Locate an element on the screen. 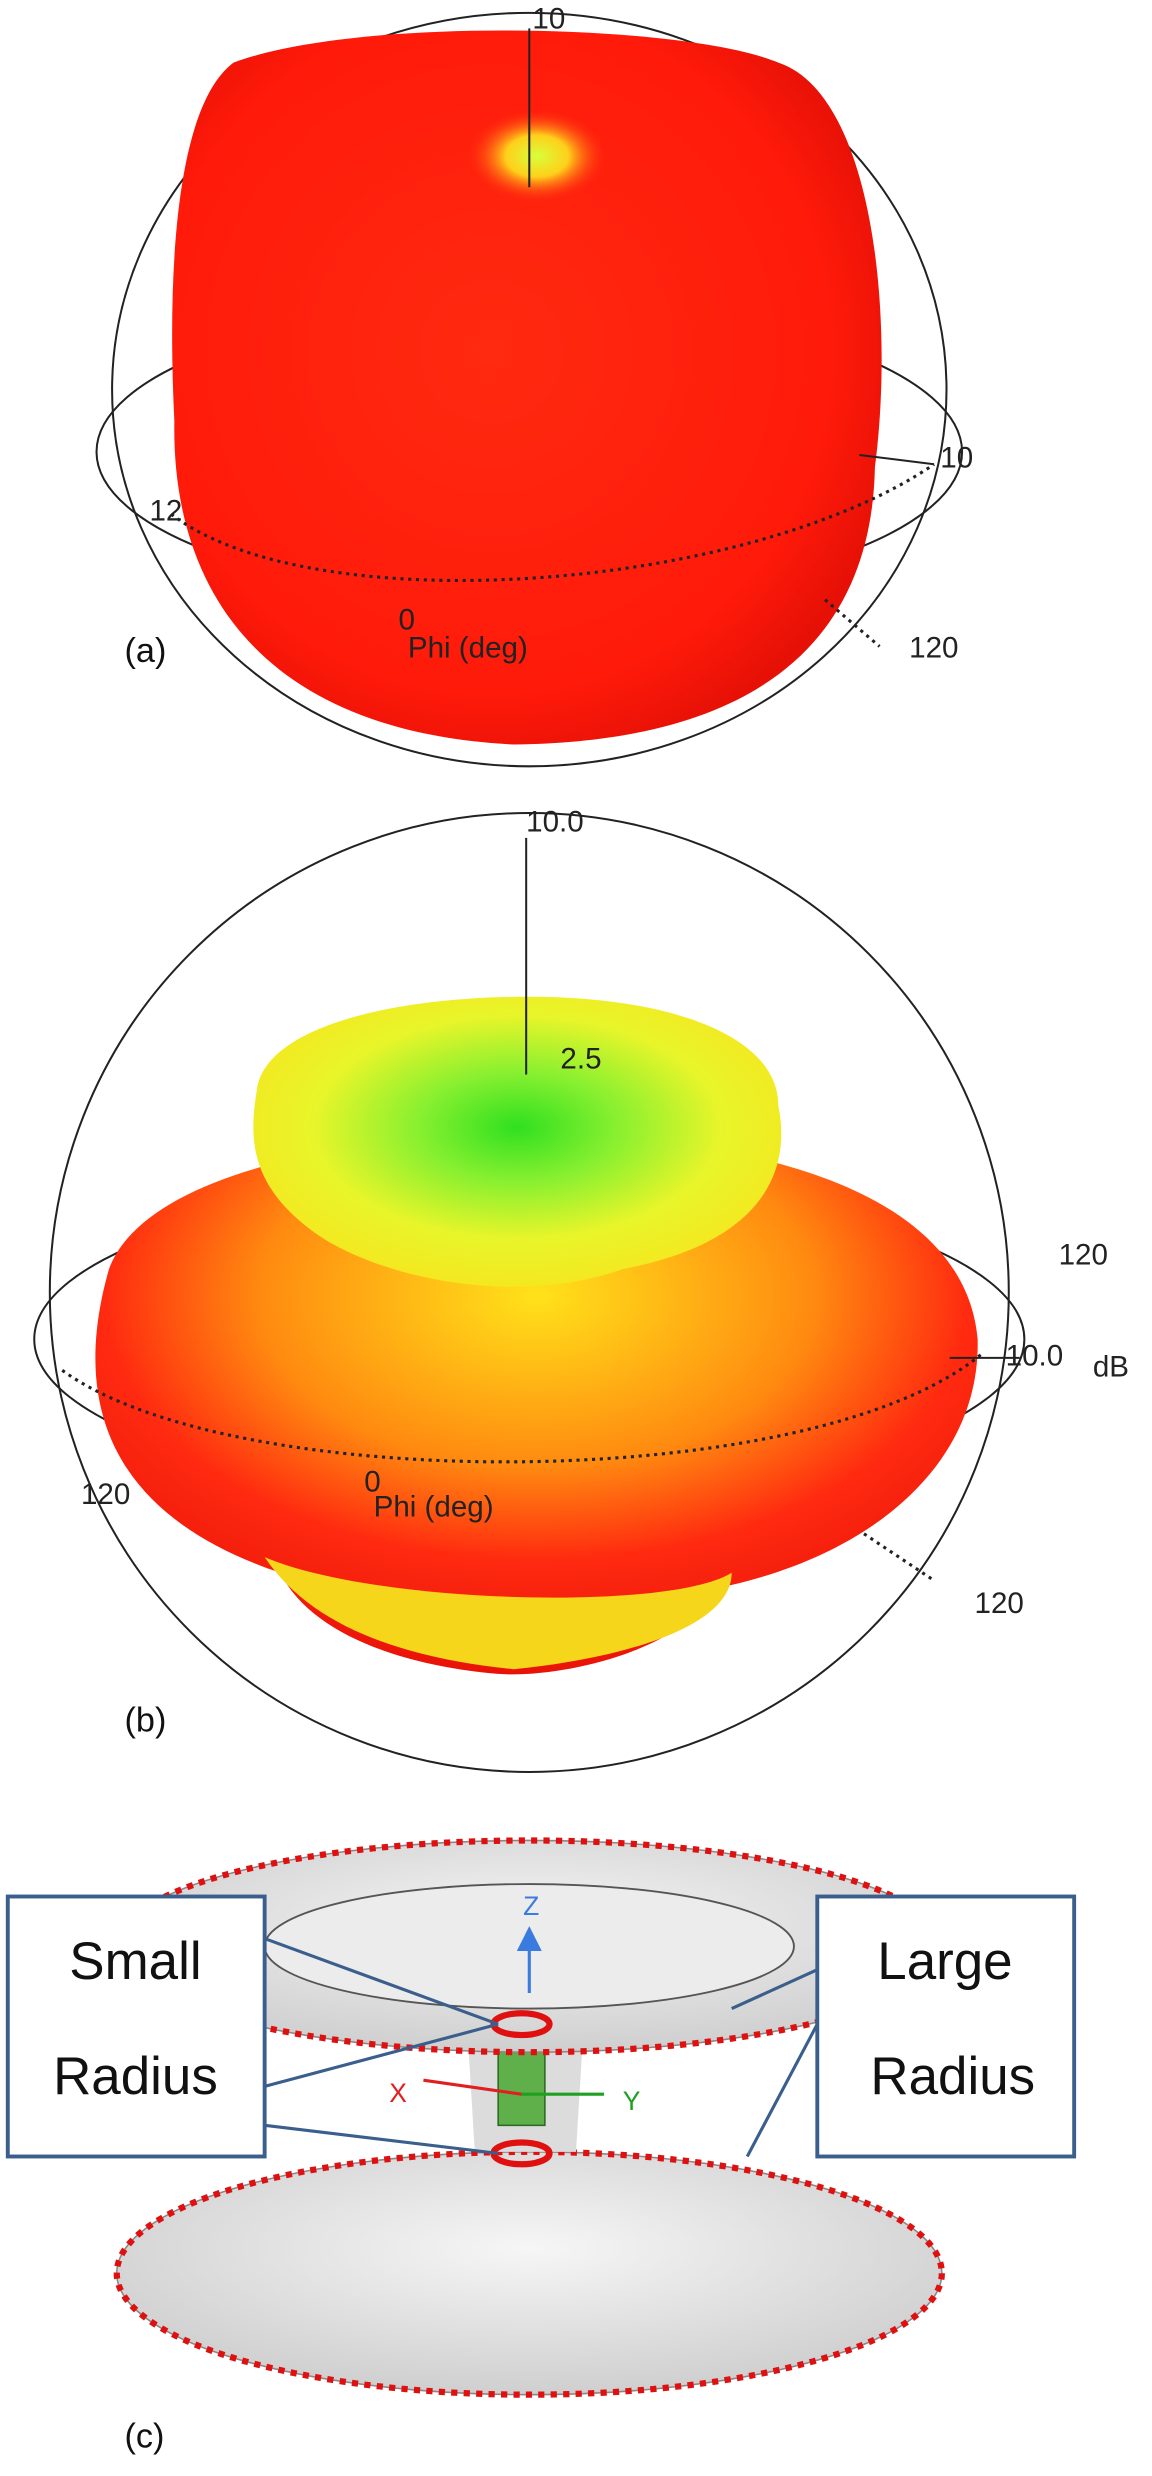 The height and width of the screenshot is (2476, 1152). large-radius-label: Large is located at coordinates (944, 1961).